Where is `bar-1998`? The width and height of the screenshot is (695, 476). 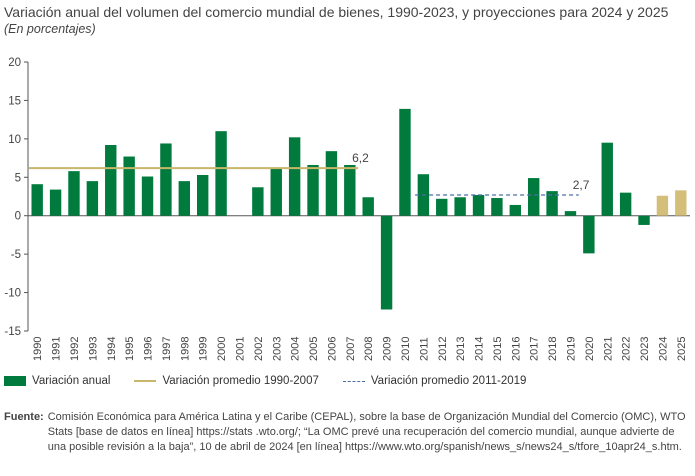 bar-1998 is located at coordinates (184, 198).